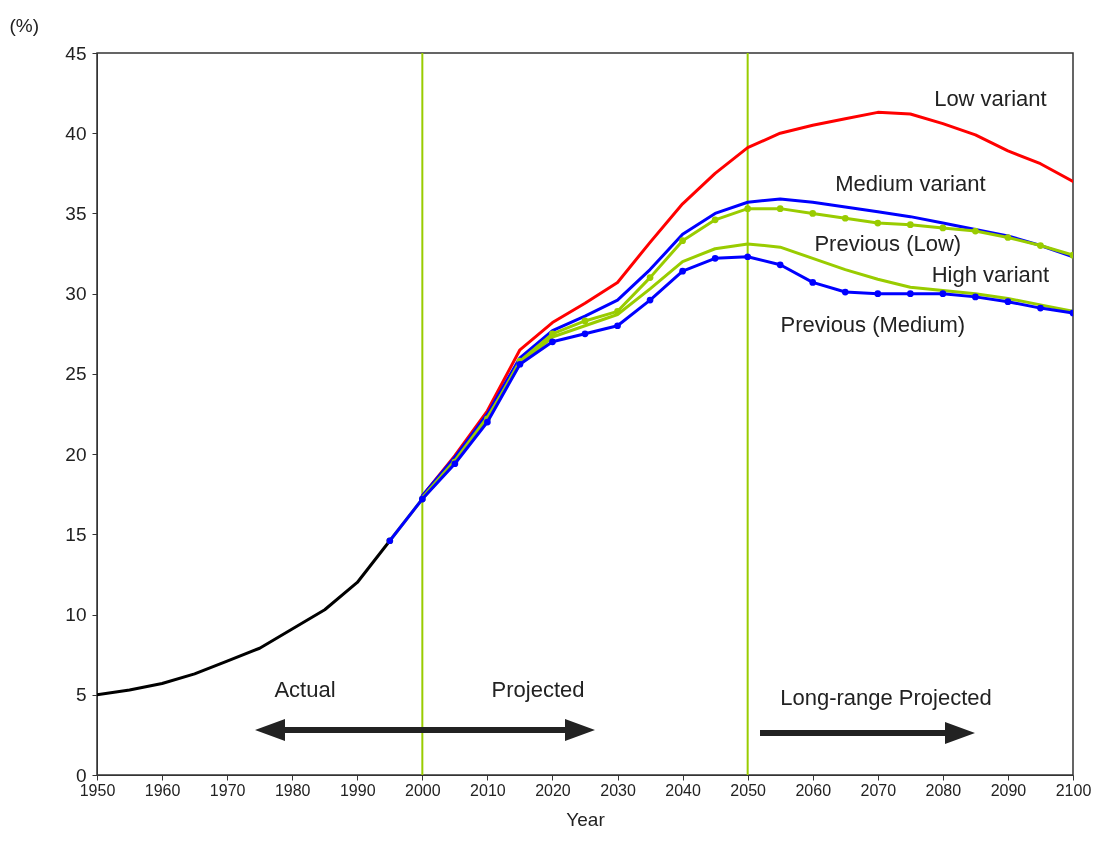 This screenshot has height=851, width=1101. What do you see at coordinates (162, 790) in the screenshot?
I see `x-tick-label: 1960` at bounding box center [162, 790].